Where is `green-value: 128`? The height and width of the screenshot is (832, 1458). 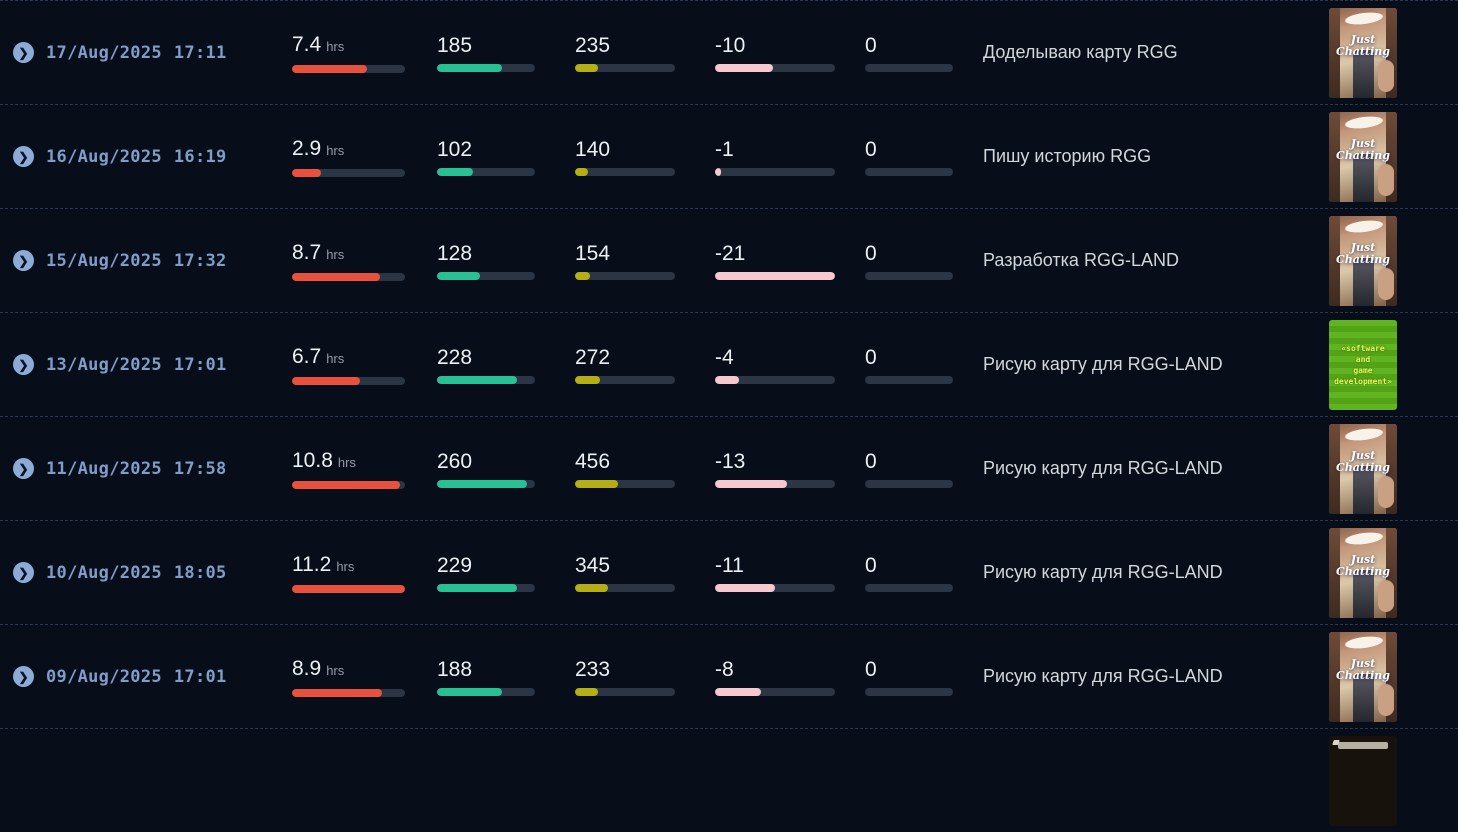
green-value: 128 is located at coordinates (455, 253).